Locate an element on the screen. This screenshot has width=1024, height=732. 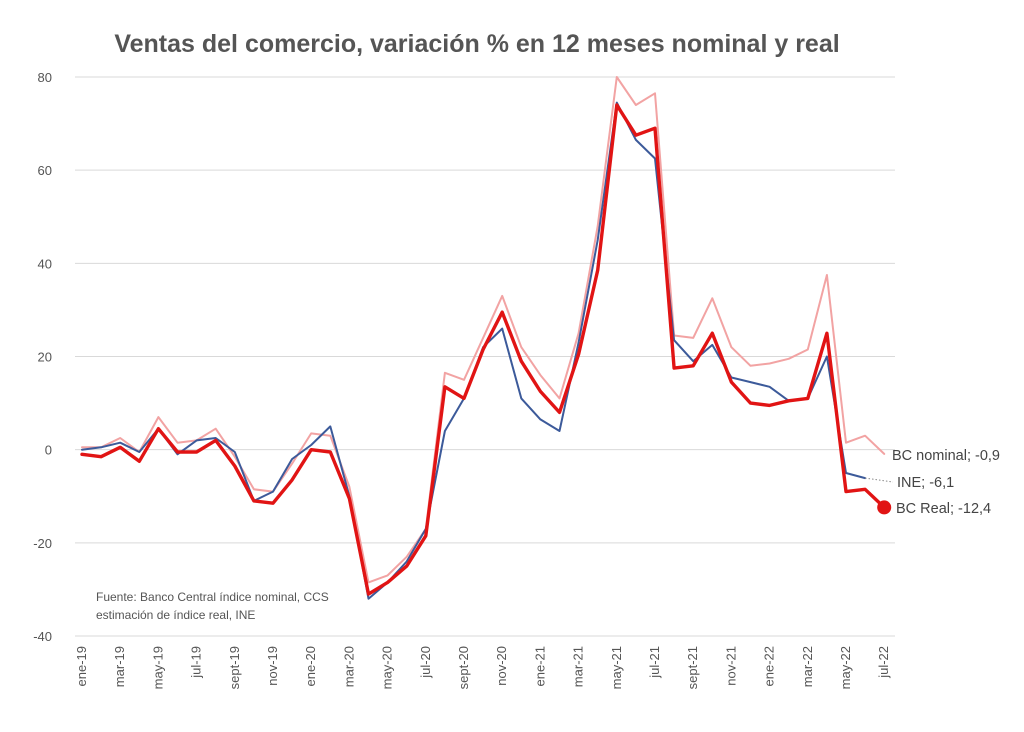
x-tick-label: may-22 is located at coordinates (845, 667).